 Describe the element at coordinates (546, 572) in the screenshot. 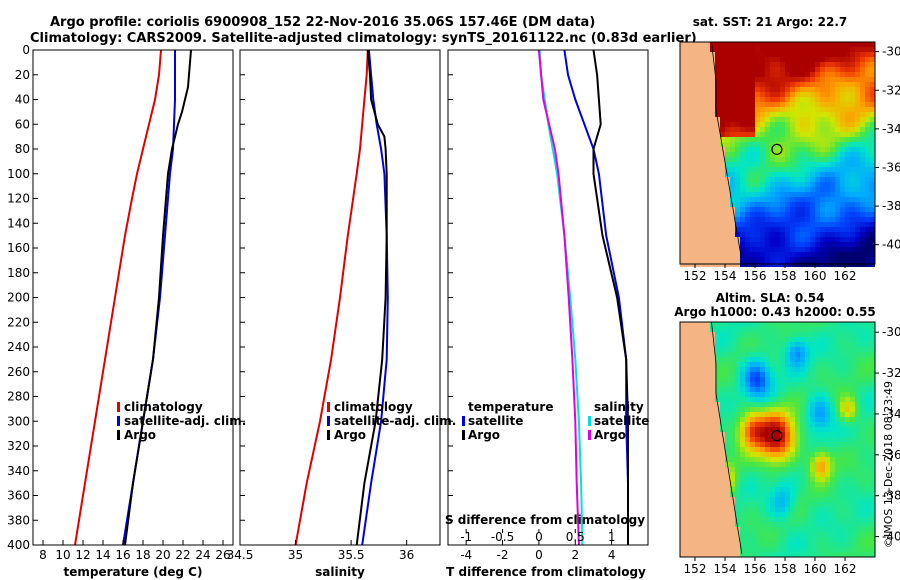

I see `t-difference-xlabel: T difference from climatology` at that location.